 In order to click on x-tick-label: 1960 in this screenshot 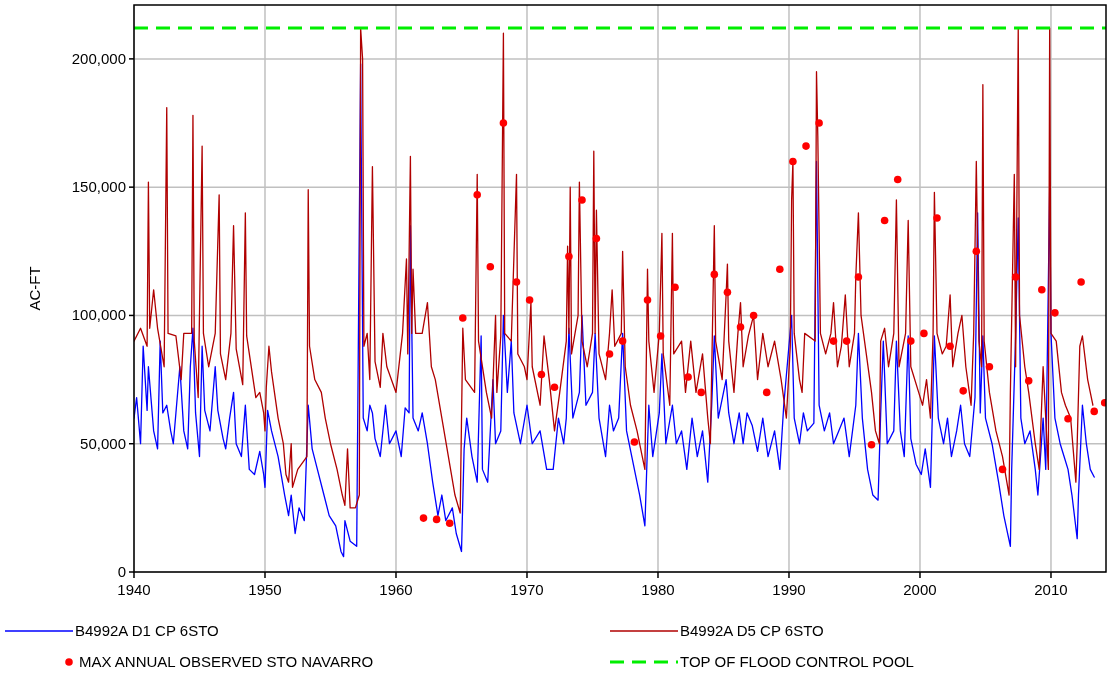, I will do `click(396, 589)`.